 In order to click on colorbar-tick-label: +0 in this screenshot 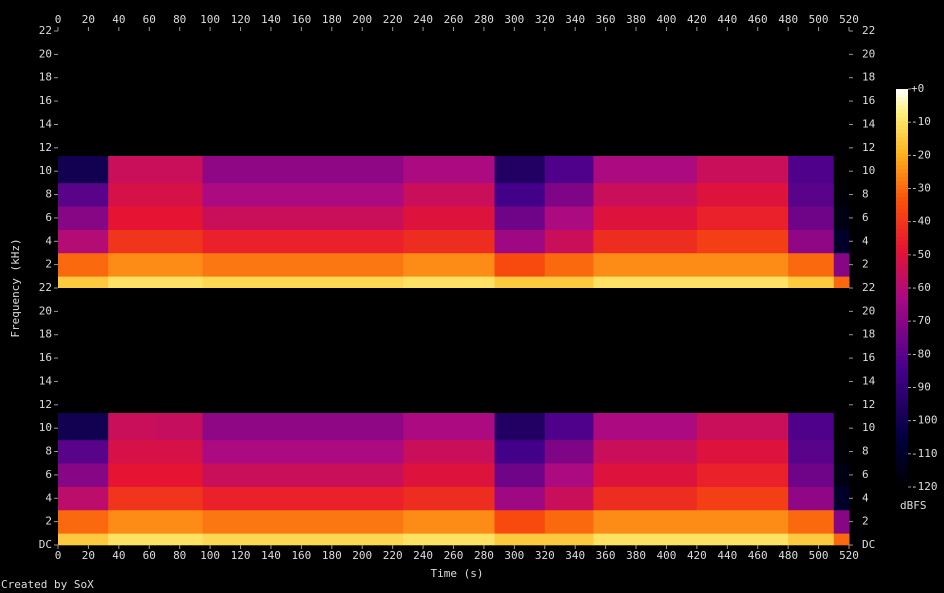, I will do `click(917, 88)`.